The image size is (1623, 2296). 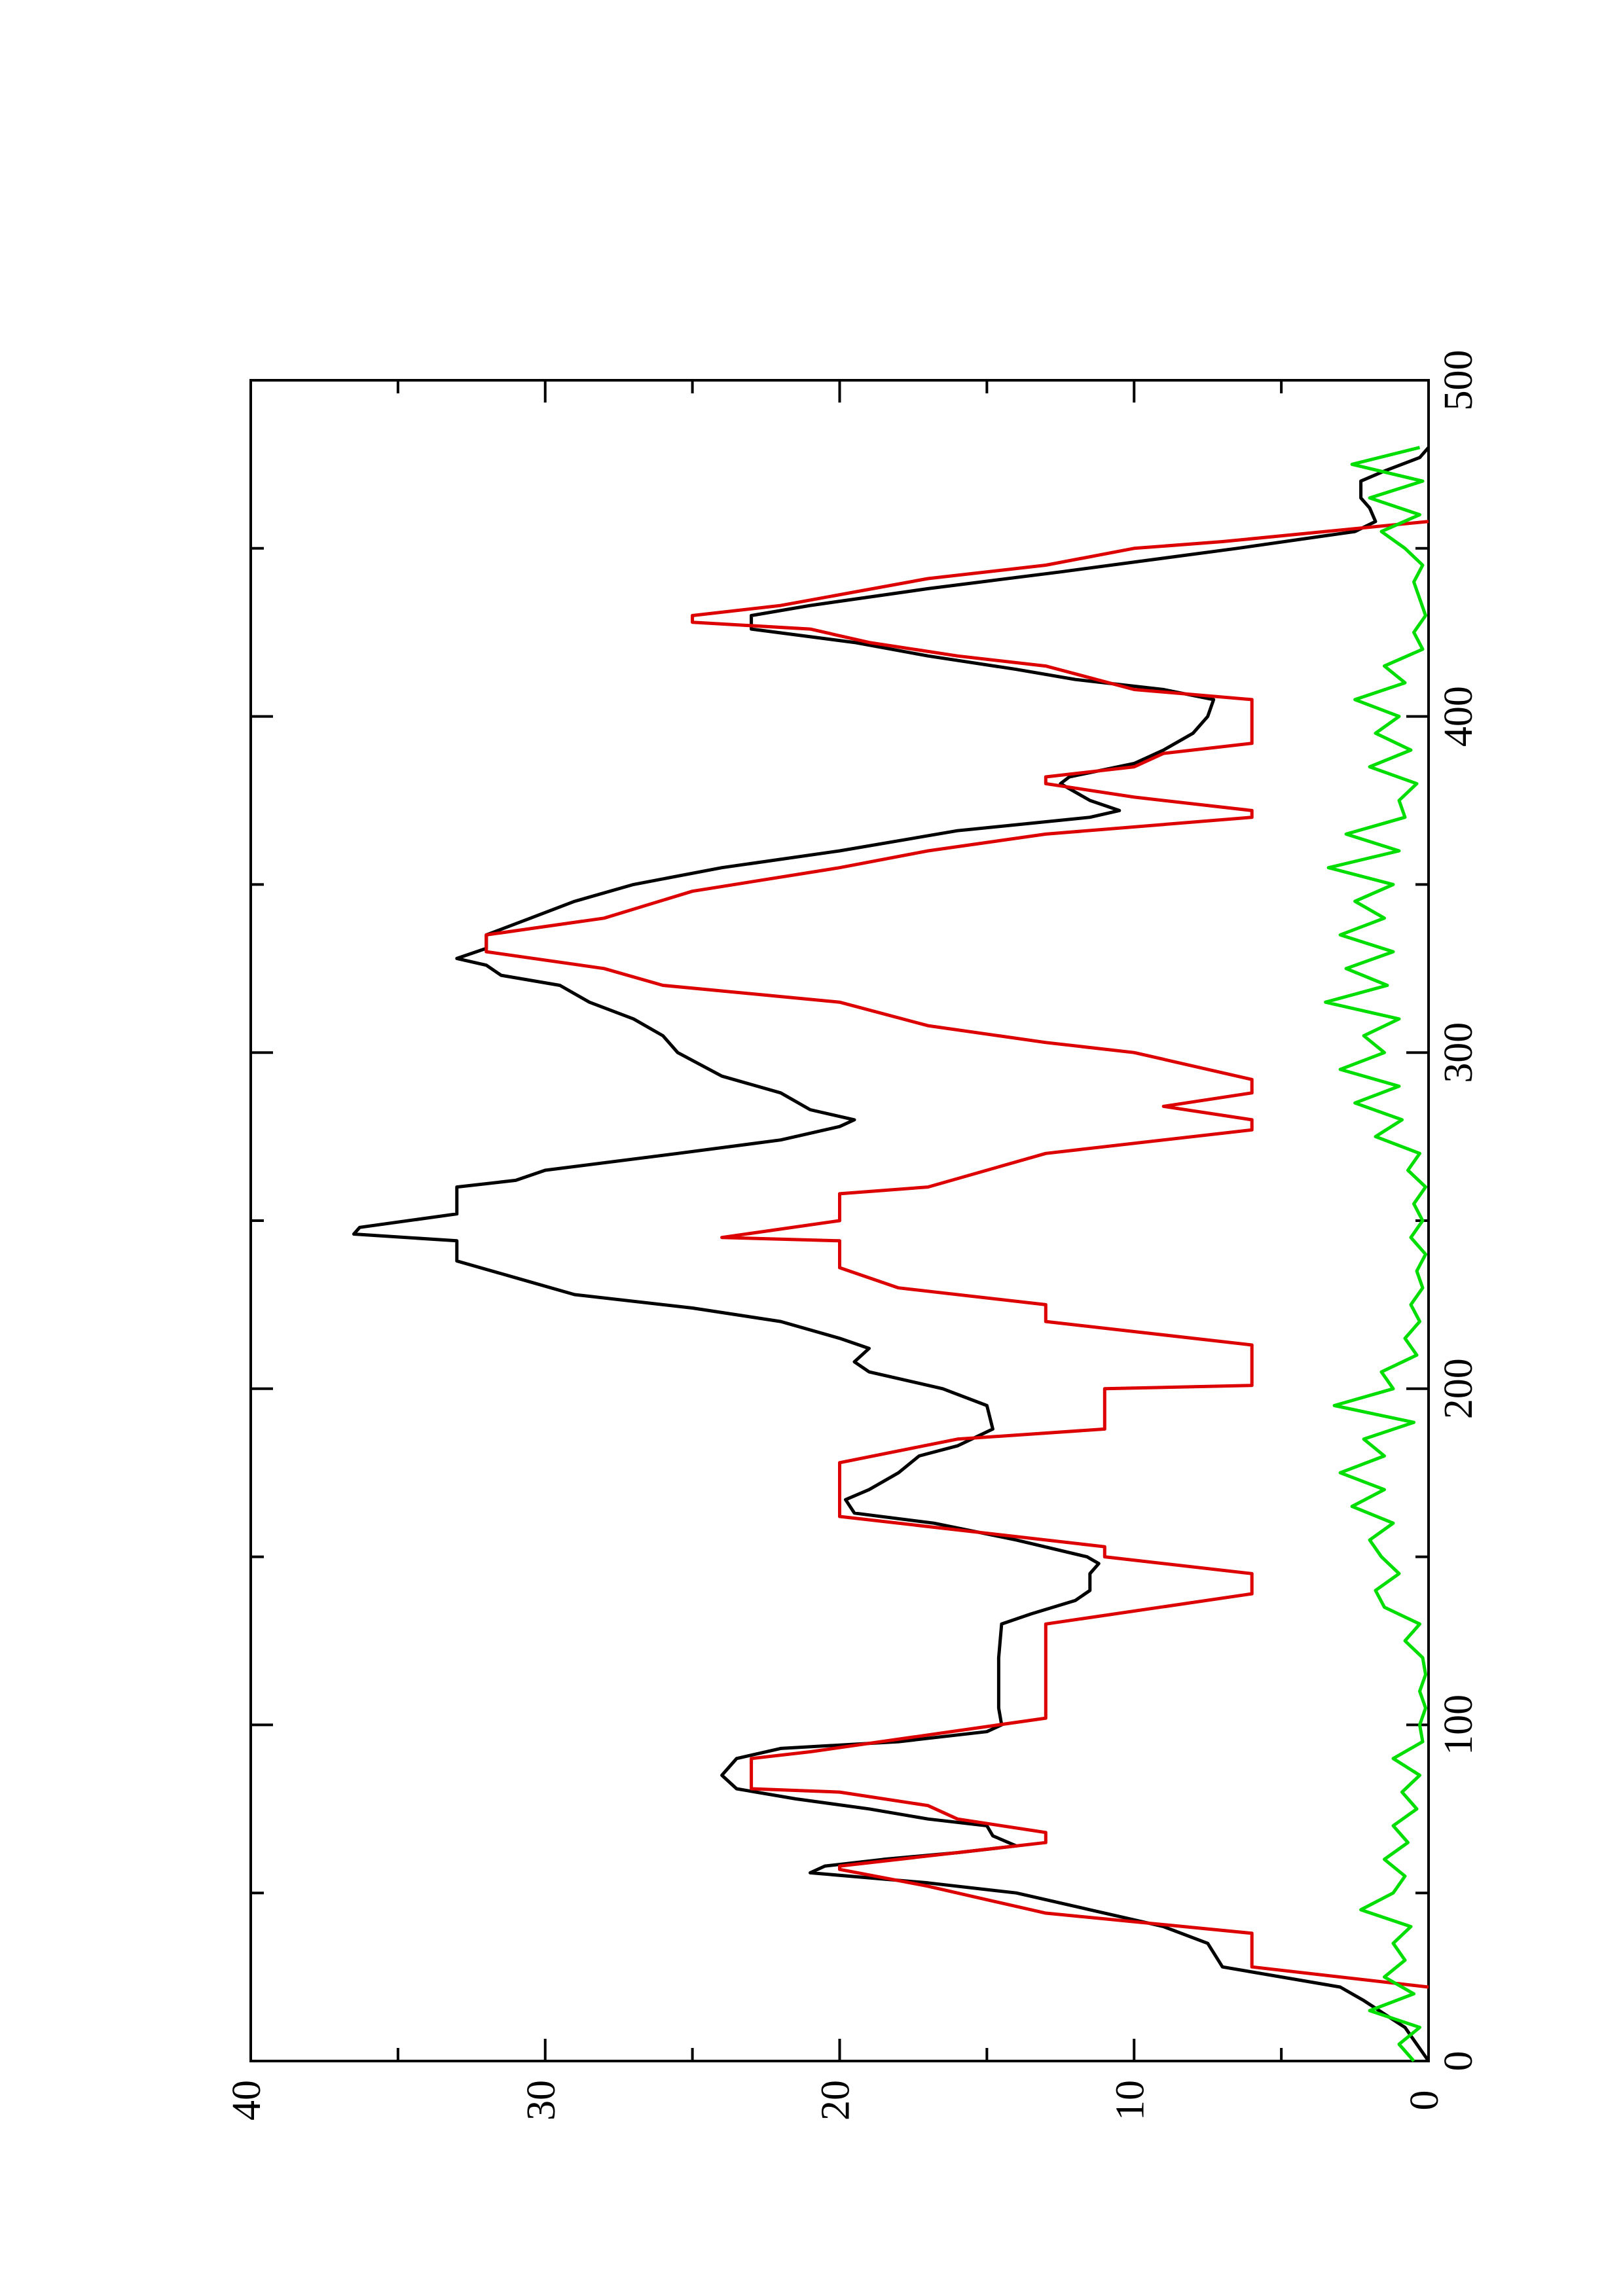 I want to click on x-tick-label: 100, so click(x=1458, y=1725).